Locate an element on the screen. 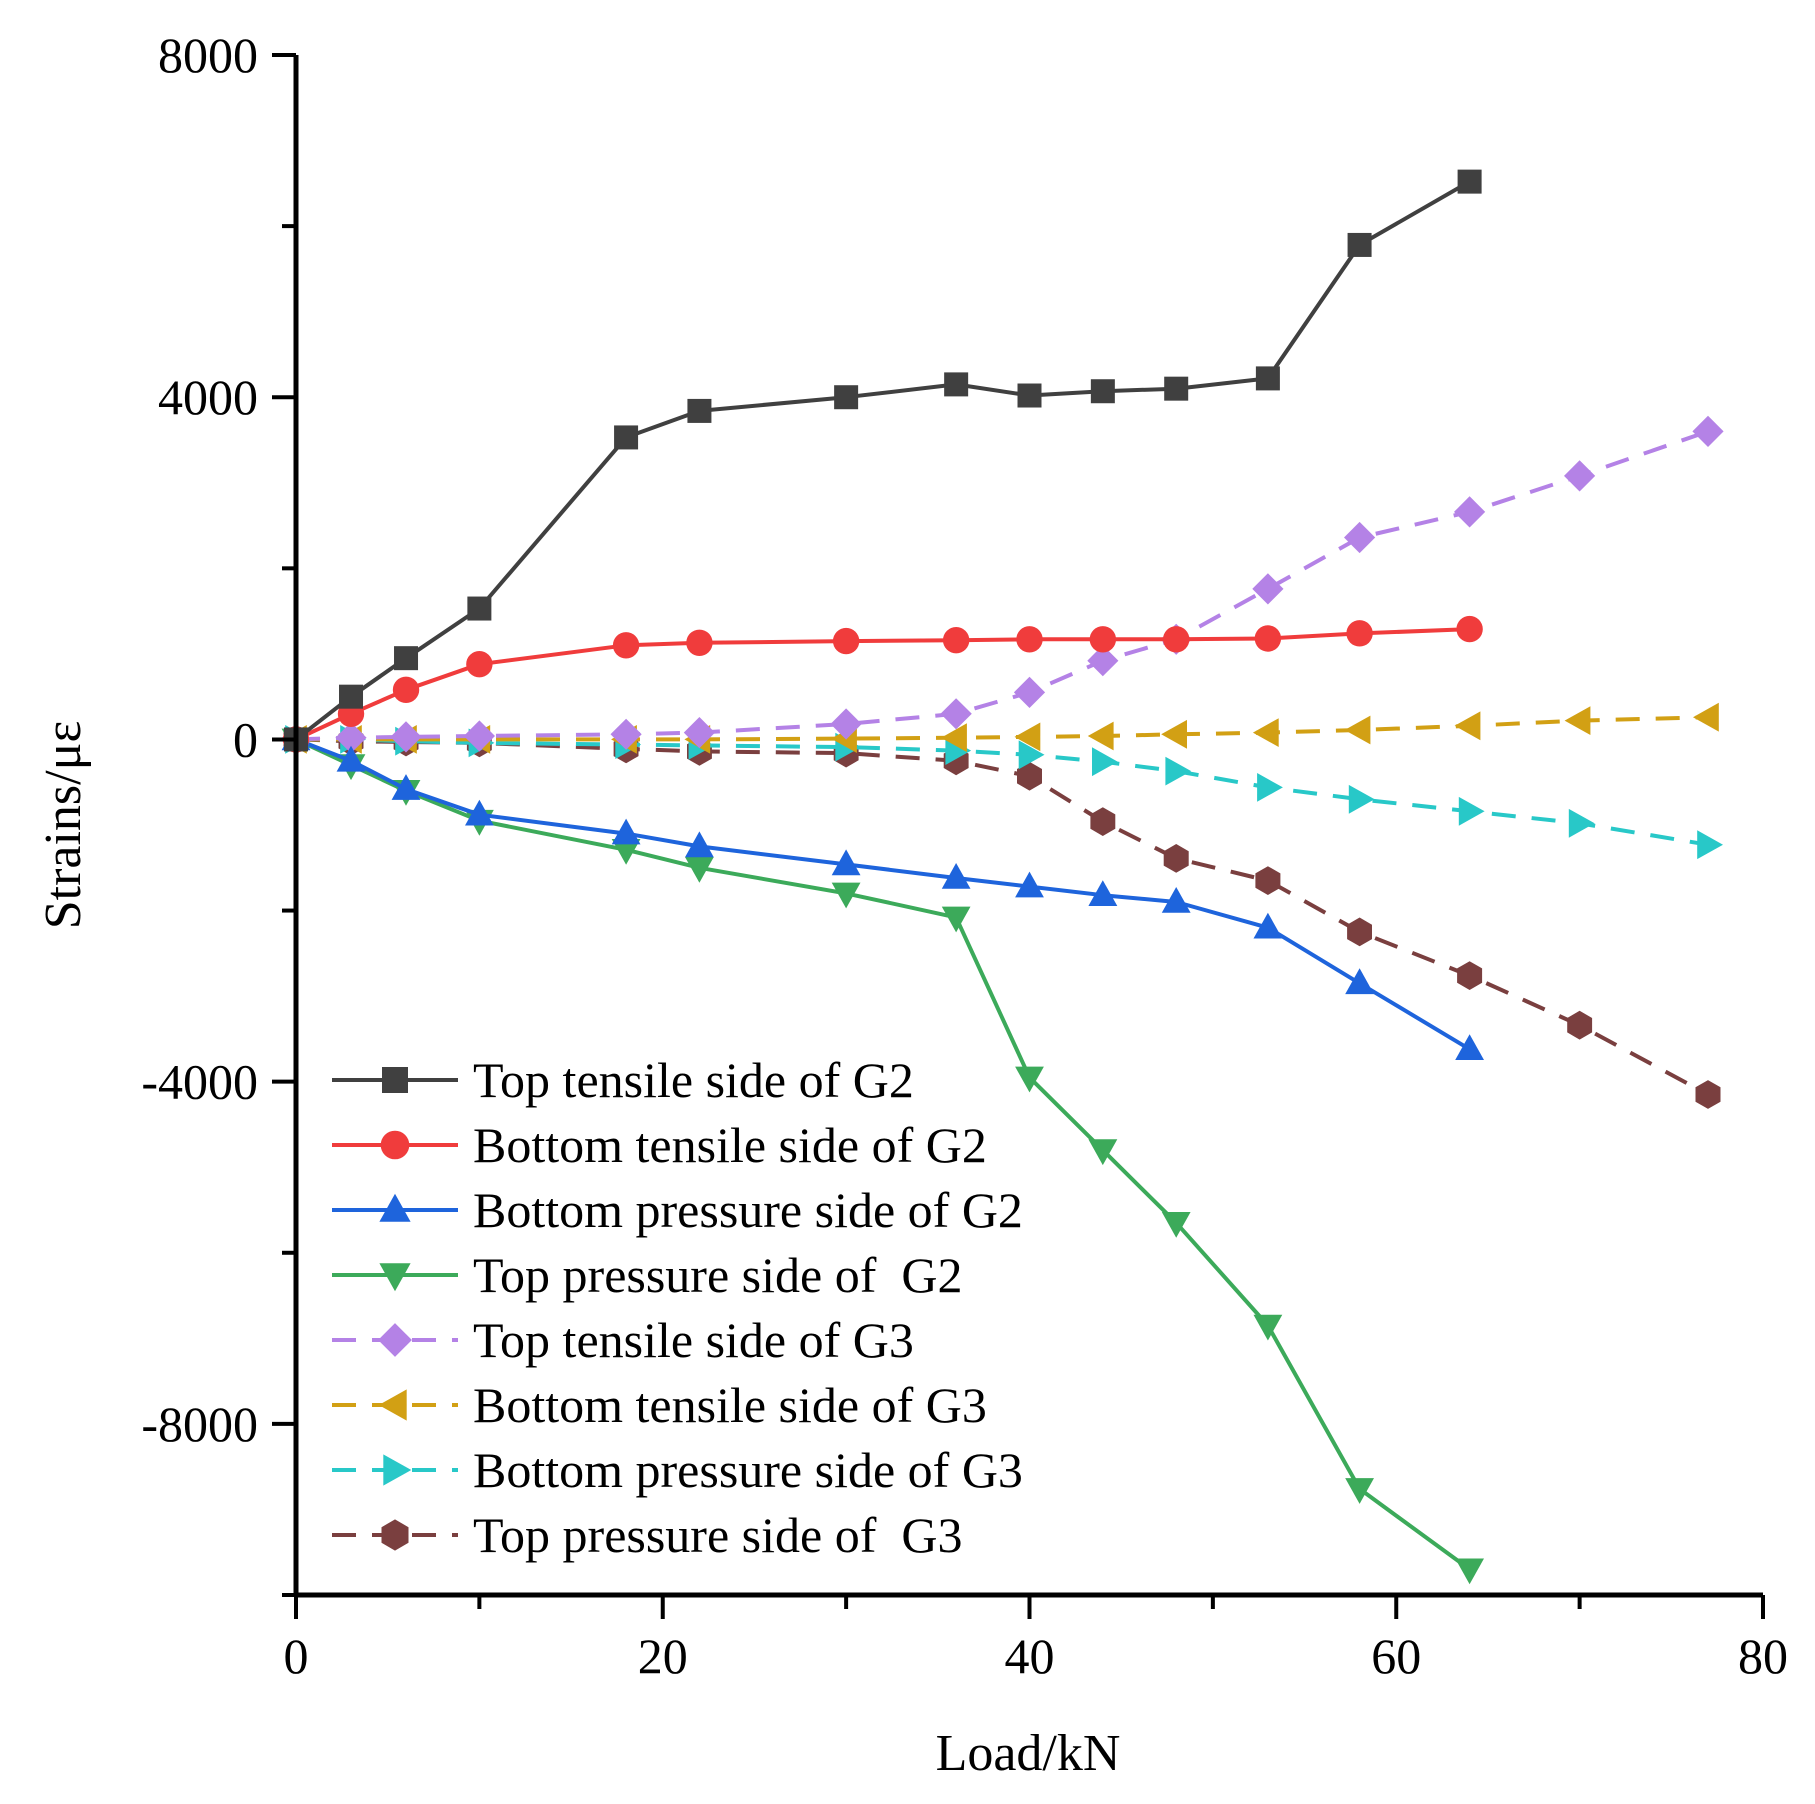 Image resolution: width=1815 pixels, height=1804 pixels. x-tick-label: 20 is located at coordinates (663, 1656).